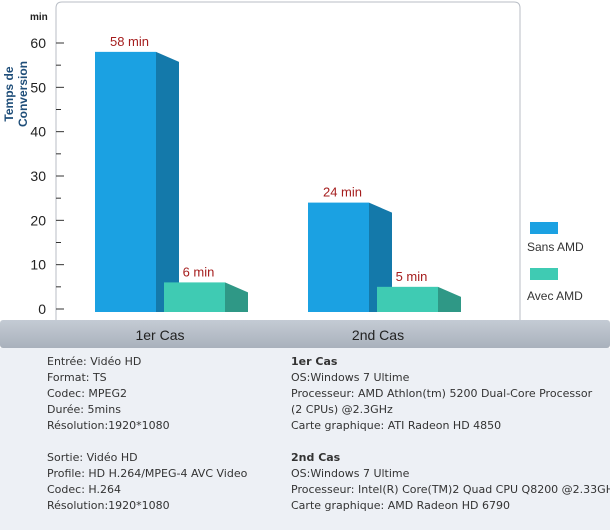 This screenshot has height=530, width=610. Describe the element at coordinates (16, 94) in the screenshot. I see `y-axis-title: Temps de Conversion` at that location.